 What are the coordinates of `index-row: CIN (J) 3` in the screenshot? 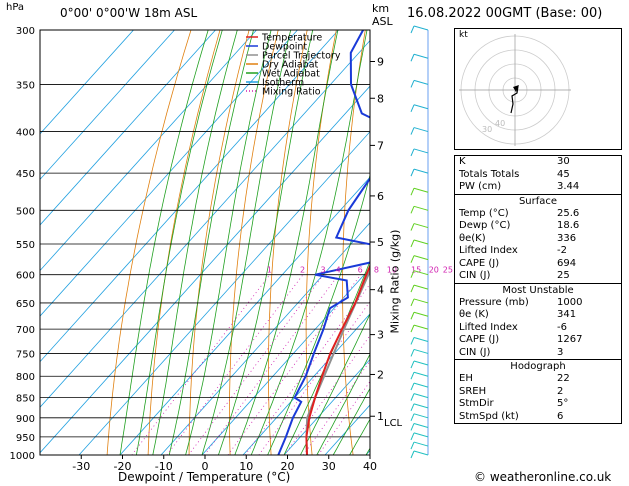 It's located at (538, 353).